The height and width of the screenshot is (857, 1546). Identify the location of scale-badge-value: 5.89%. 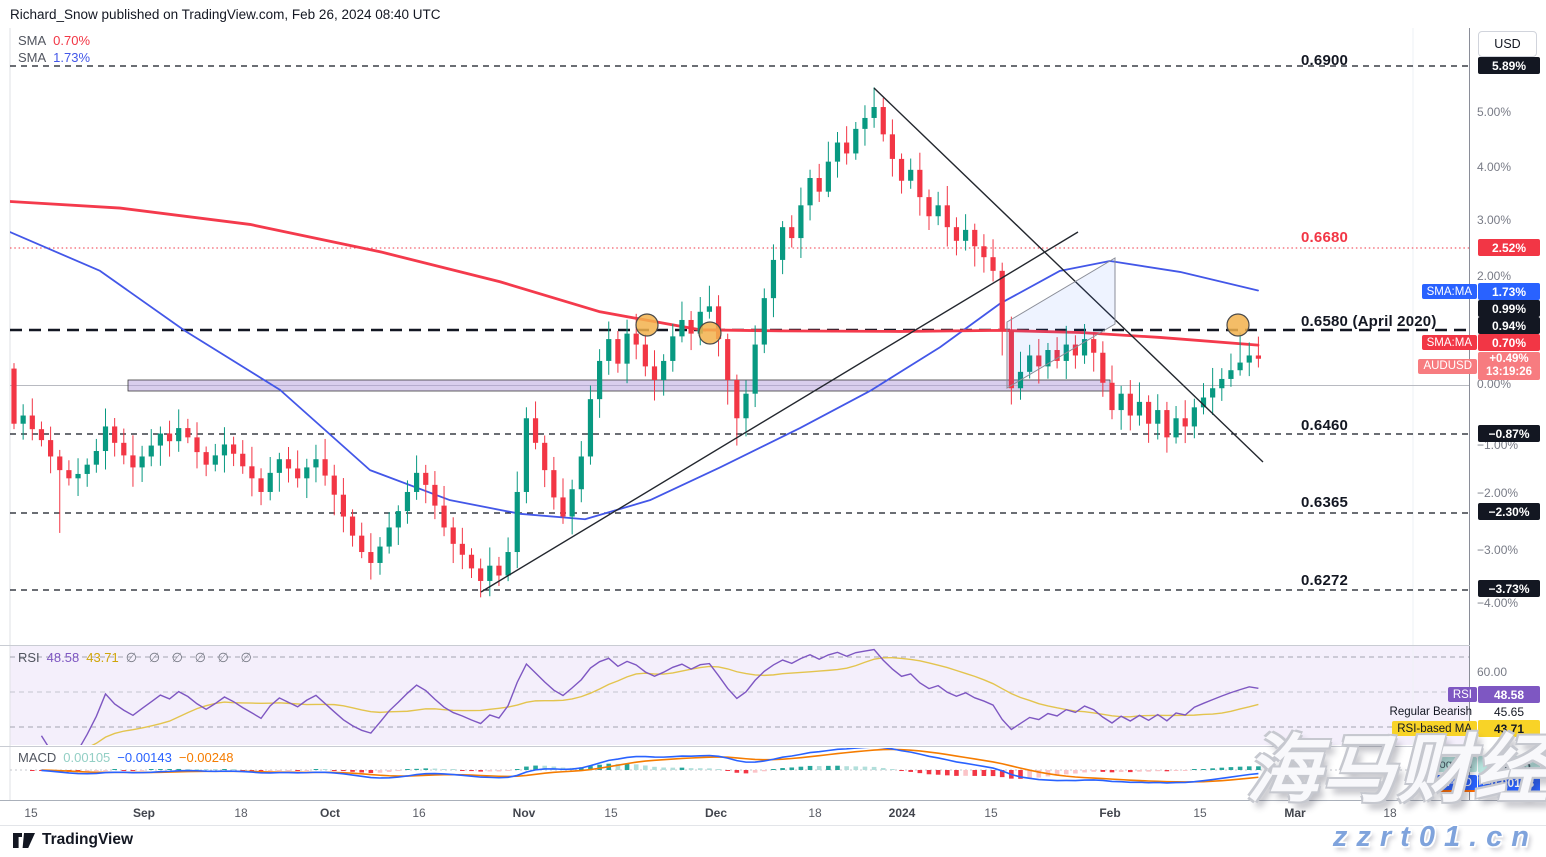
(1509, 65).